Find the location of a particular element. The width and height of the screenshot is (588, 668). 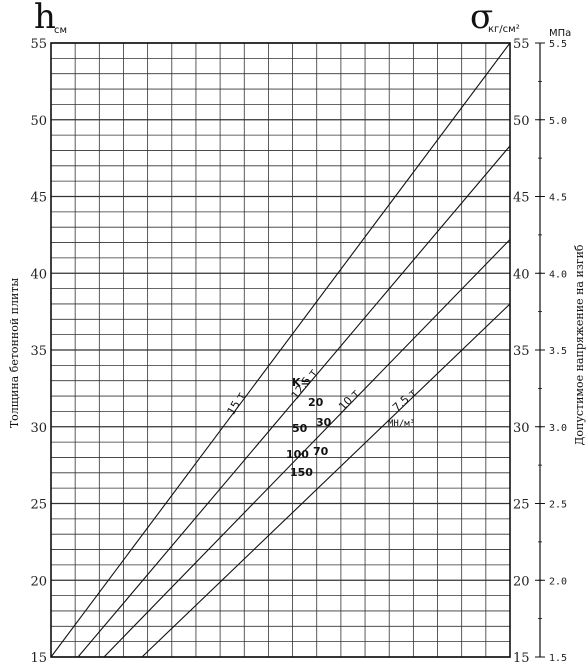

series-labels: 15 т12.5 т 10 т 7.5 т is located at coordinates (322, 391).